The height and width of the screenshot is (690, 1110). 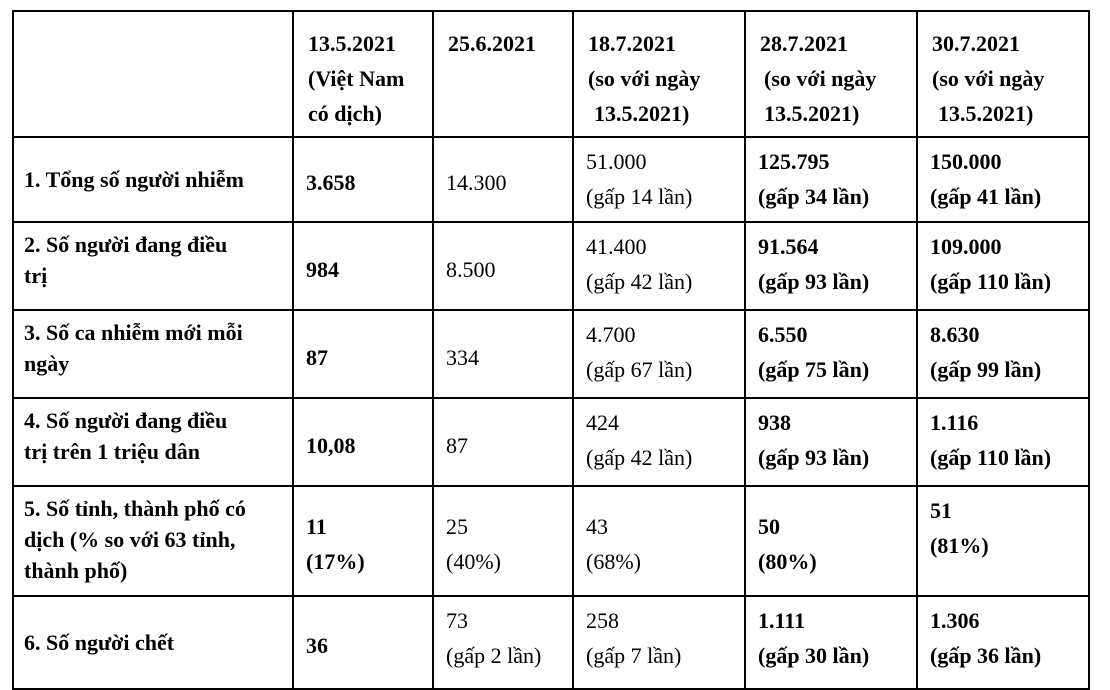 I want to click on label-line: ngày, so click(x=47, y=363).